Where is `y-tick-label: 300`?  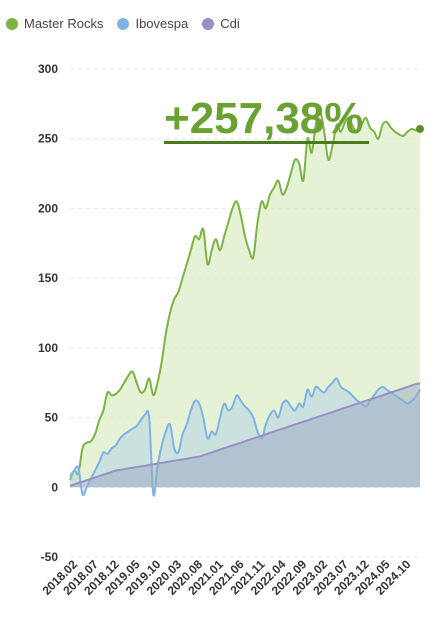
y-tick-label: 300 is located at coordinates (48, 69).